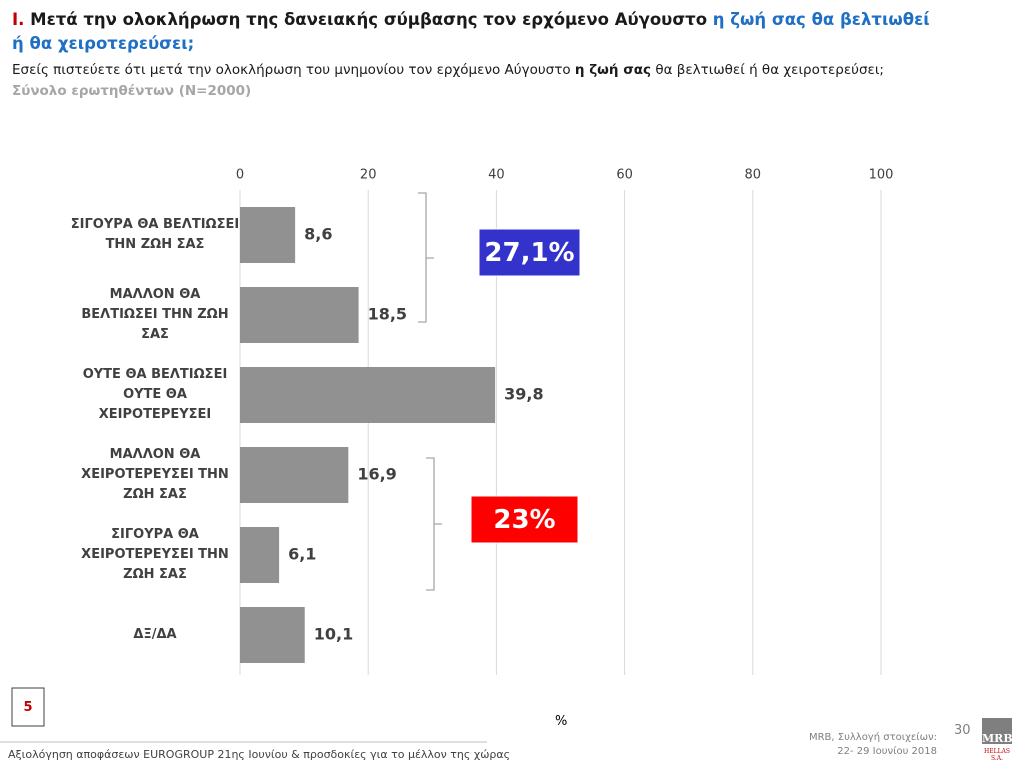  Describe the element at coordinates (18, 19) in the screenshot. I see `title-number: Ι.` at that location.